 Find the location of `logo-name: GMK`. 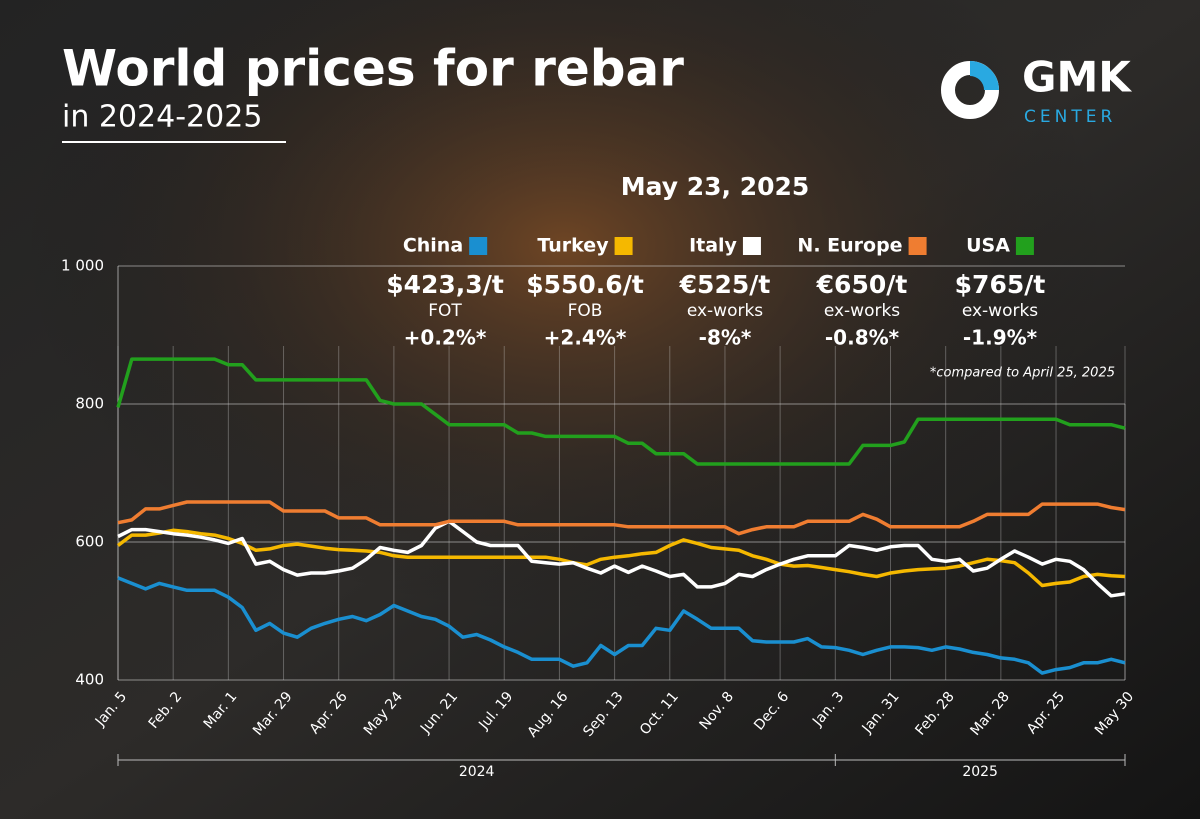

logo-name: GMK is located at coordinates (1077, 77).